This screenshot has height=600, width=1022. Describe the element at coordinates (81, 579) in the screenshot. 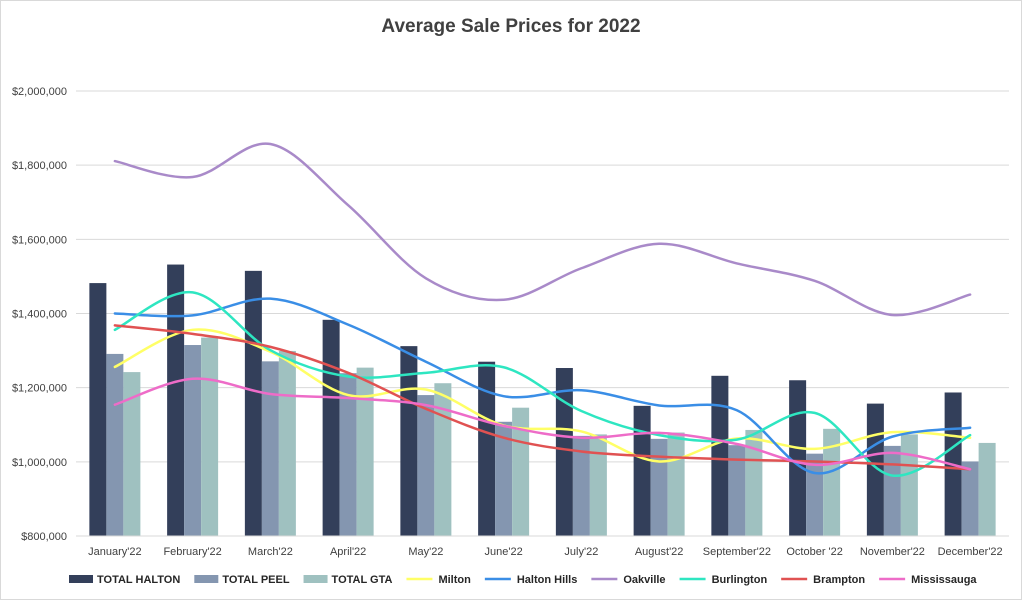

I see `legend-swatch-total-halton` at that location.